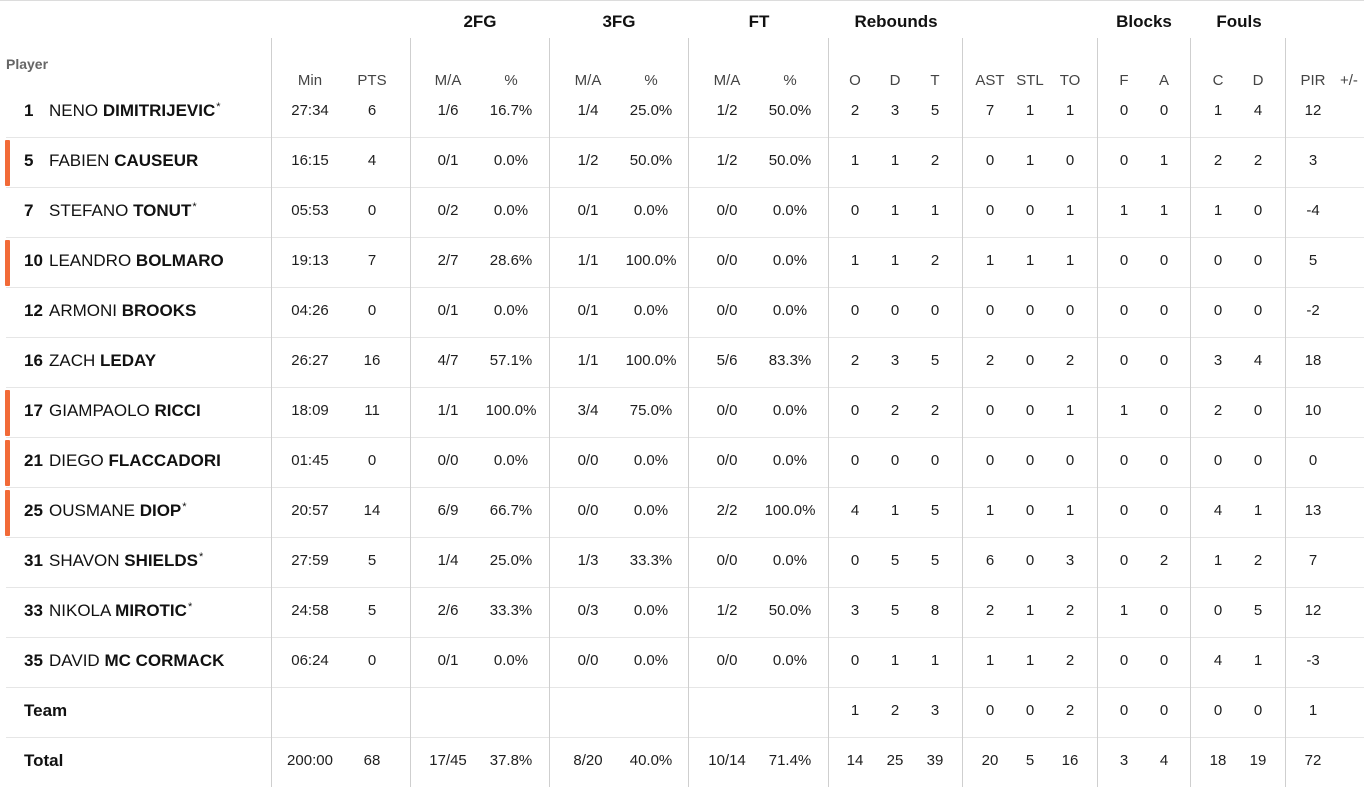 Image resolution: width=1364 pixels, height=788 pixels. Describe the element at coordinates (448, 460) in the screenshot. I see `cell-2fg-ma: 0/0` at that location.